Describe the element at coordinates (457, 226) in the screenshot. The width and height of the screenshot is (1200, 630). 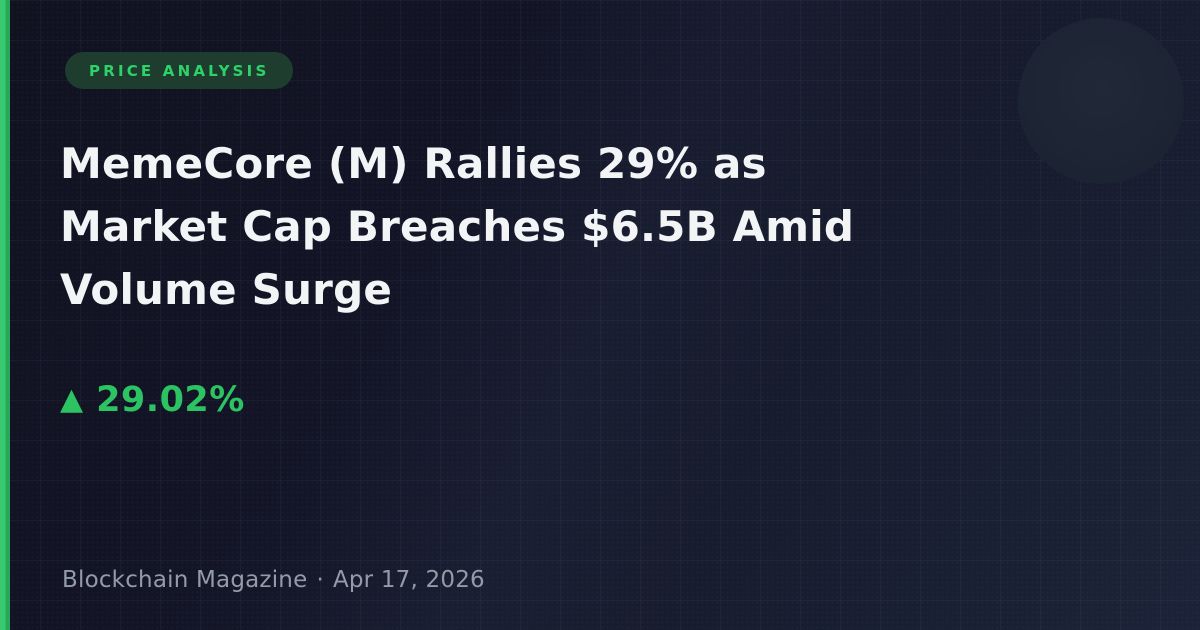
I see `headline-line-2: Market Cap Breaches $6.5B Amid` at that location.